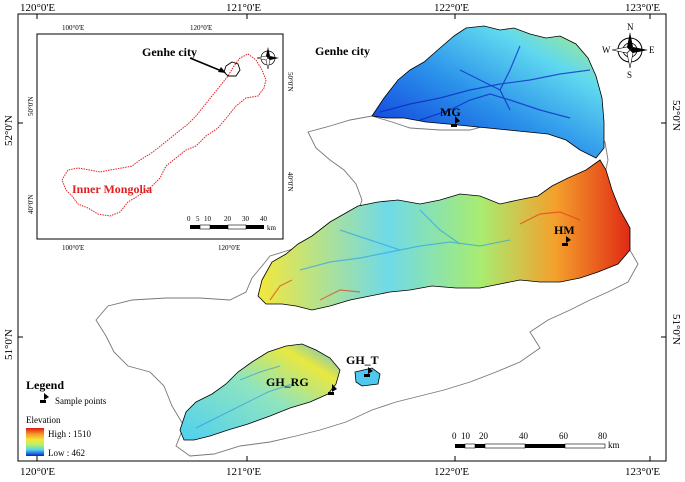 This screenshot has height=482, width=685. I want to click on right-lat-tick-52: 52°0'N, so click(676, 115).